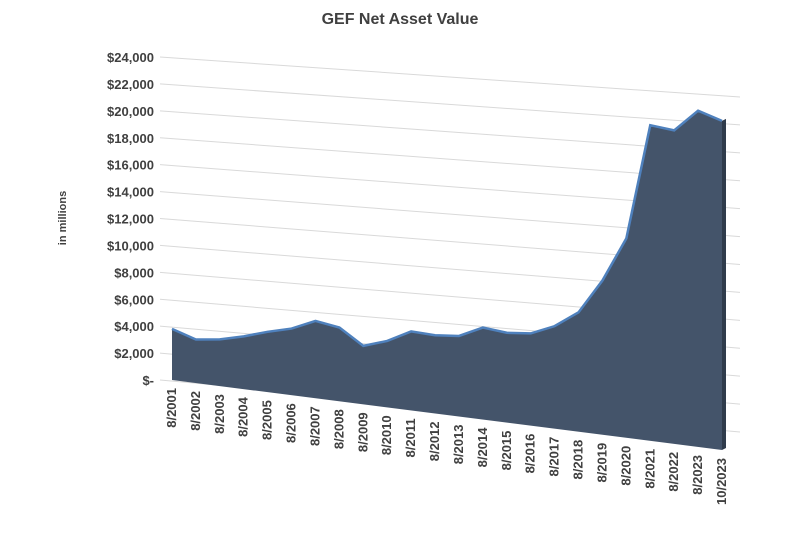  What do you see at coordinates (625, 466) in the screenshot?
I see `x-tick-label: 8/2020` at bounding box center [625, 466].